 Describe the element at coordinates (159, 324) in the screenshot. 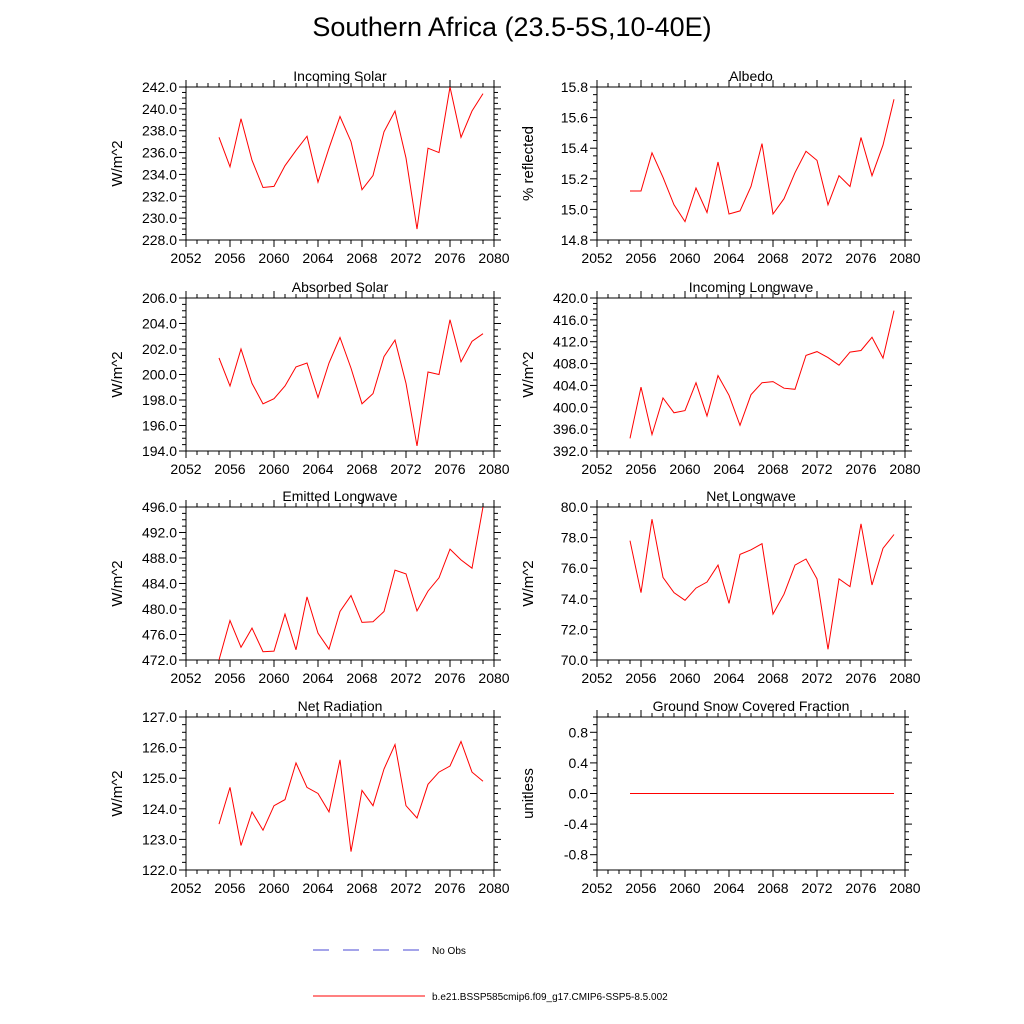

I see `y-tick-label: 204.0` at that location.